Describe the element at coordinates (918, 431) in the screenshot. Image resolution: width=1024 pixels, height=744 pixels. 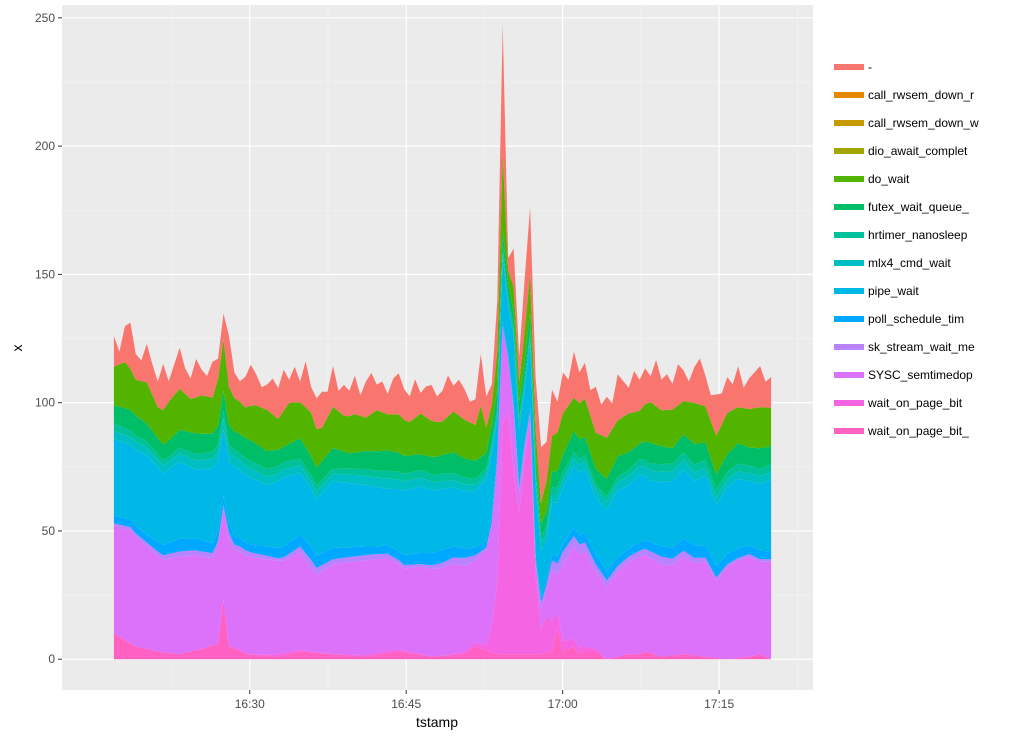
I see `legend-label: wait_on_page_bit_` at that location.